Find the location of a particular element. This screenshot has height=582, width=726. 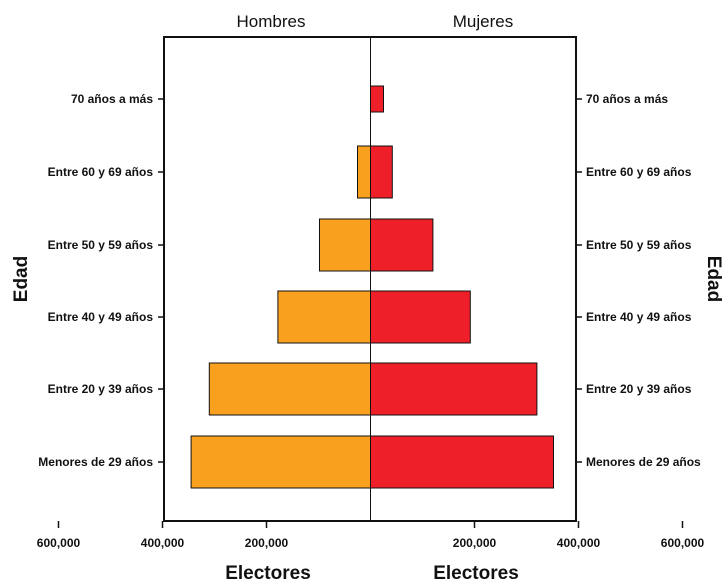

x-tick-label-right-5: 400,000 is located at coordinates (579, 543).